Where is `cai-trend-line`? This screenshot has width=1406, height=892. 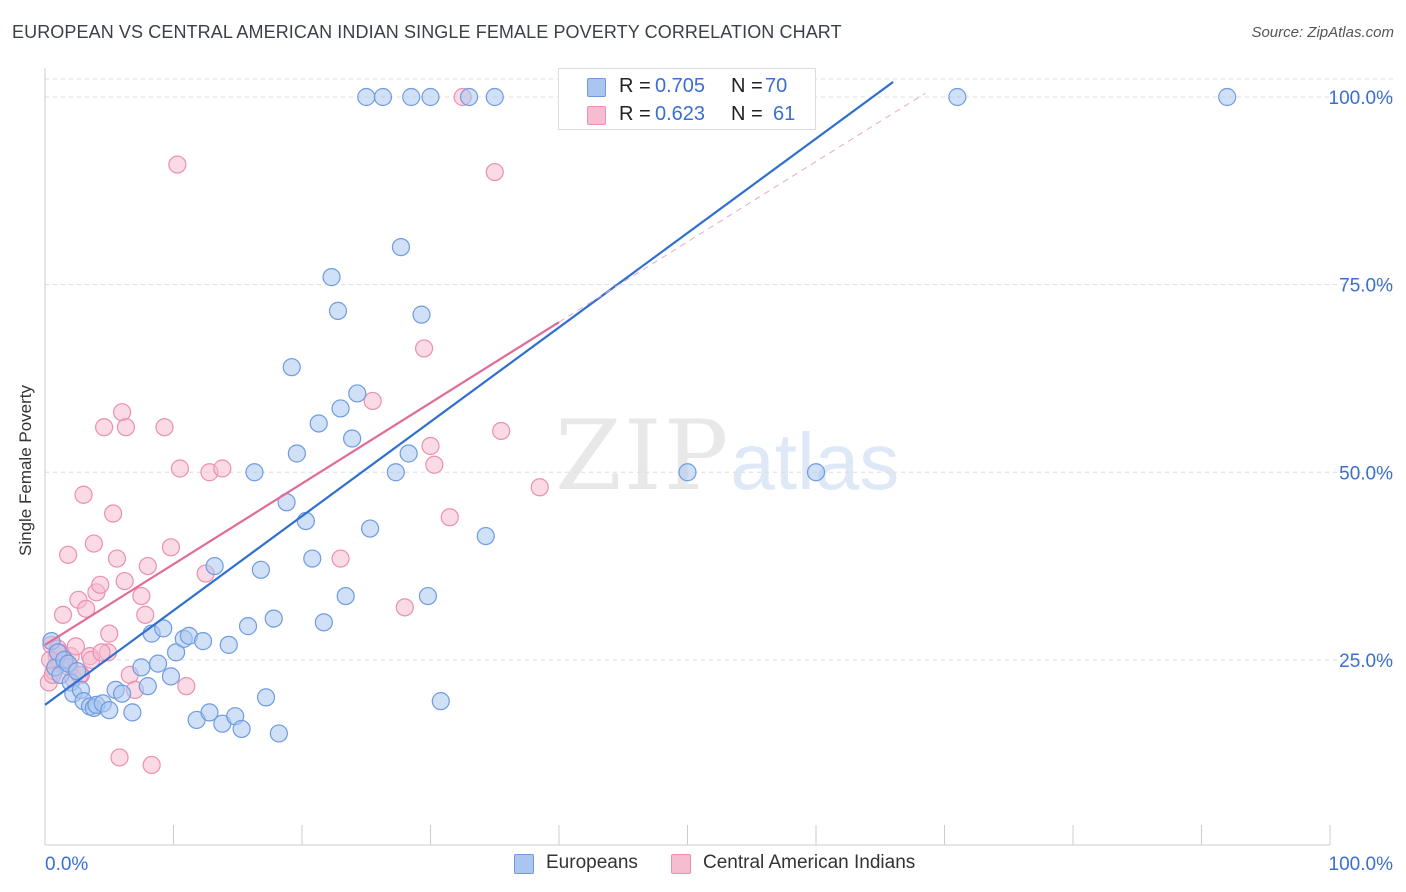
cai-trend-line is located at coordinates (302, 483).